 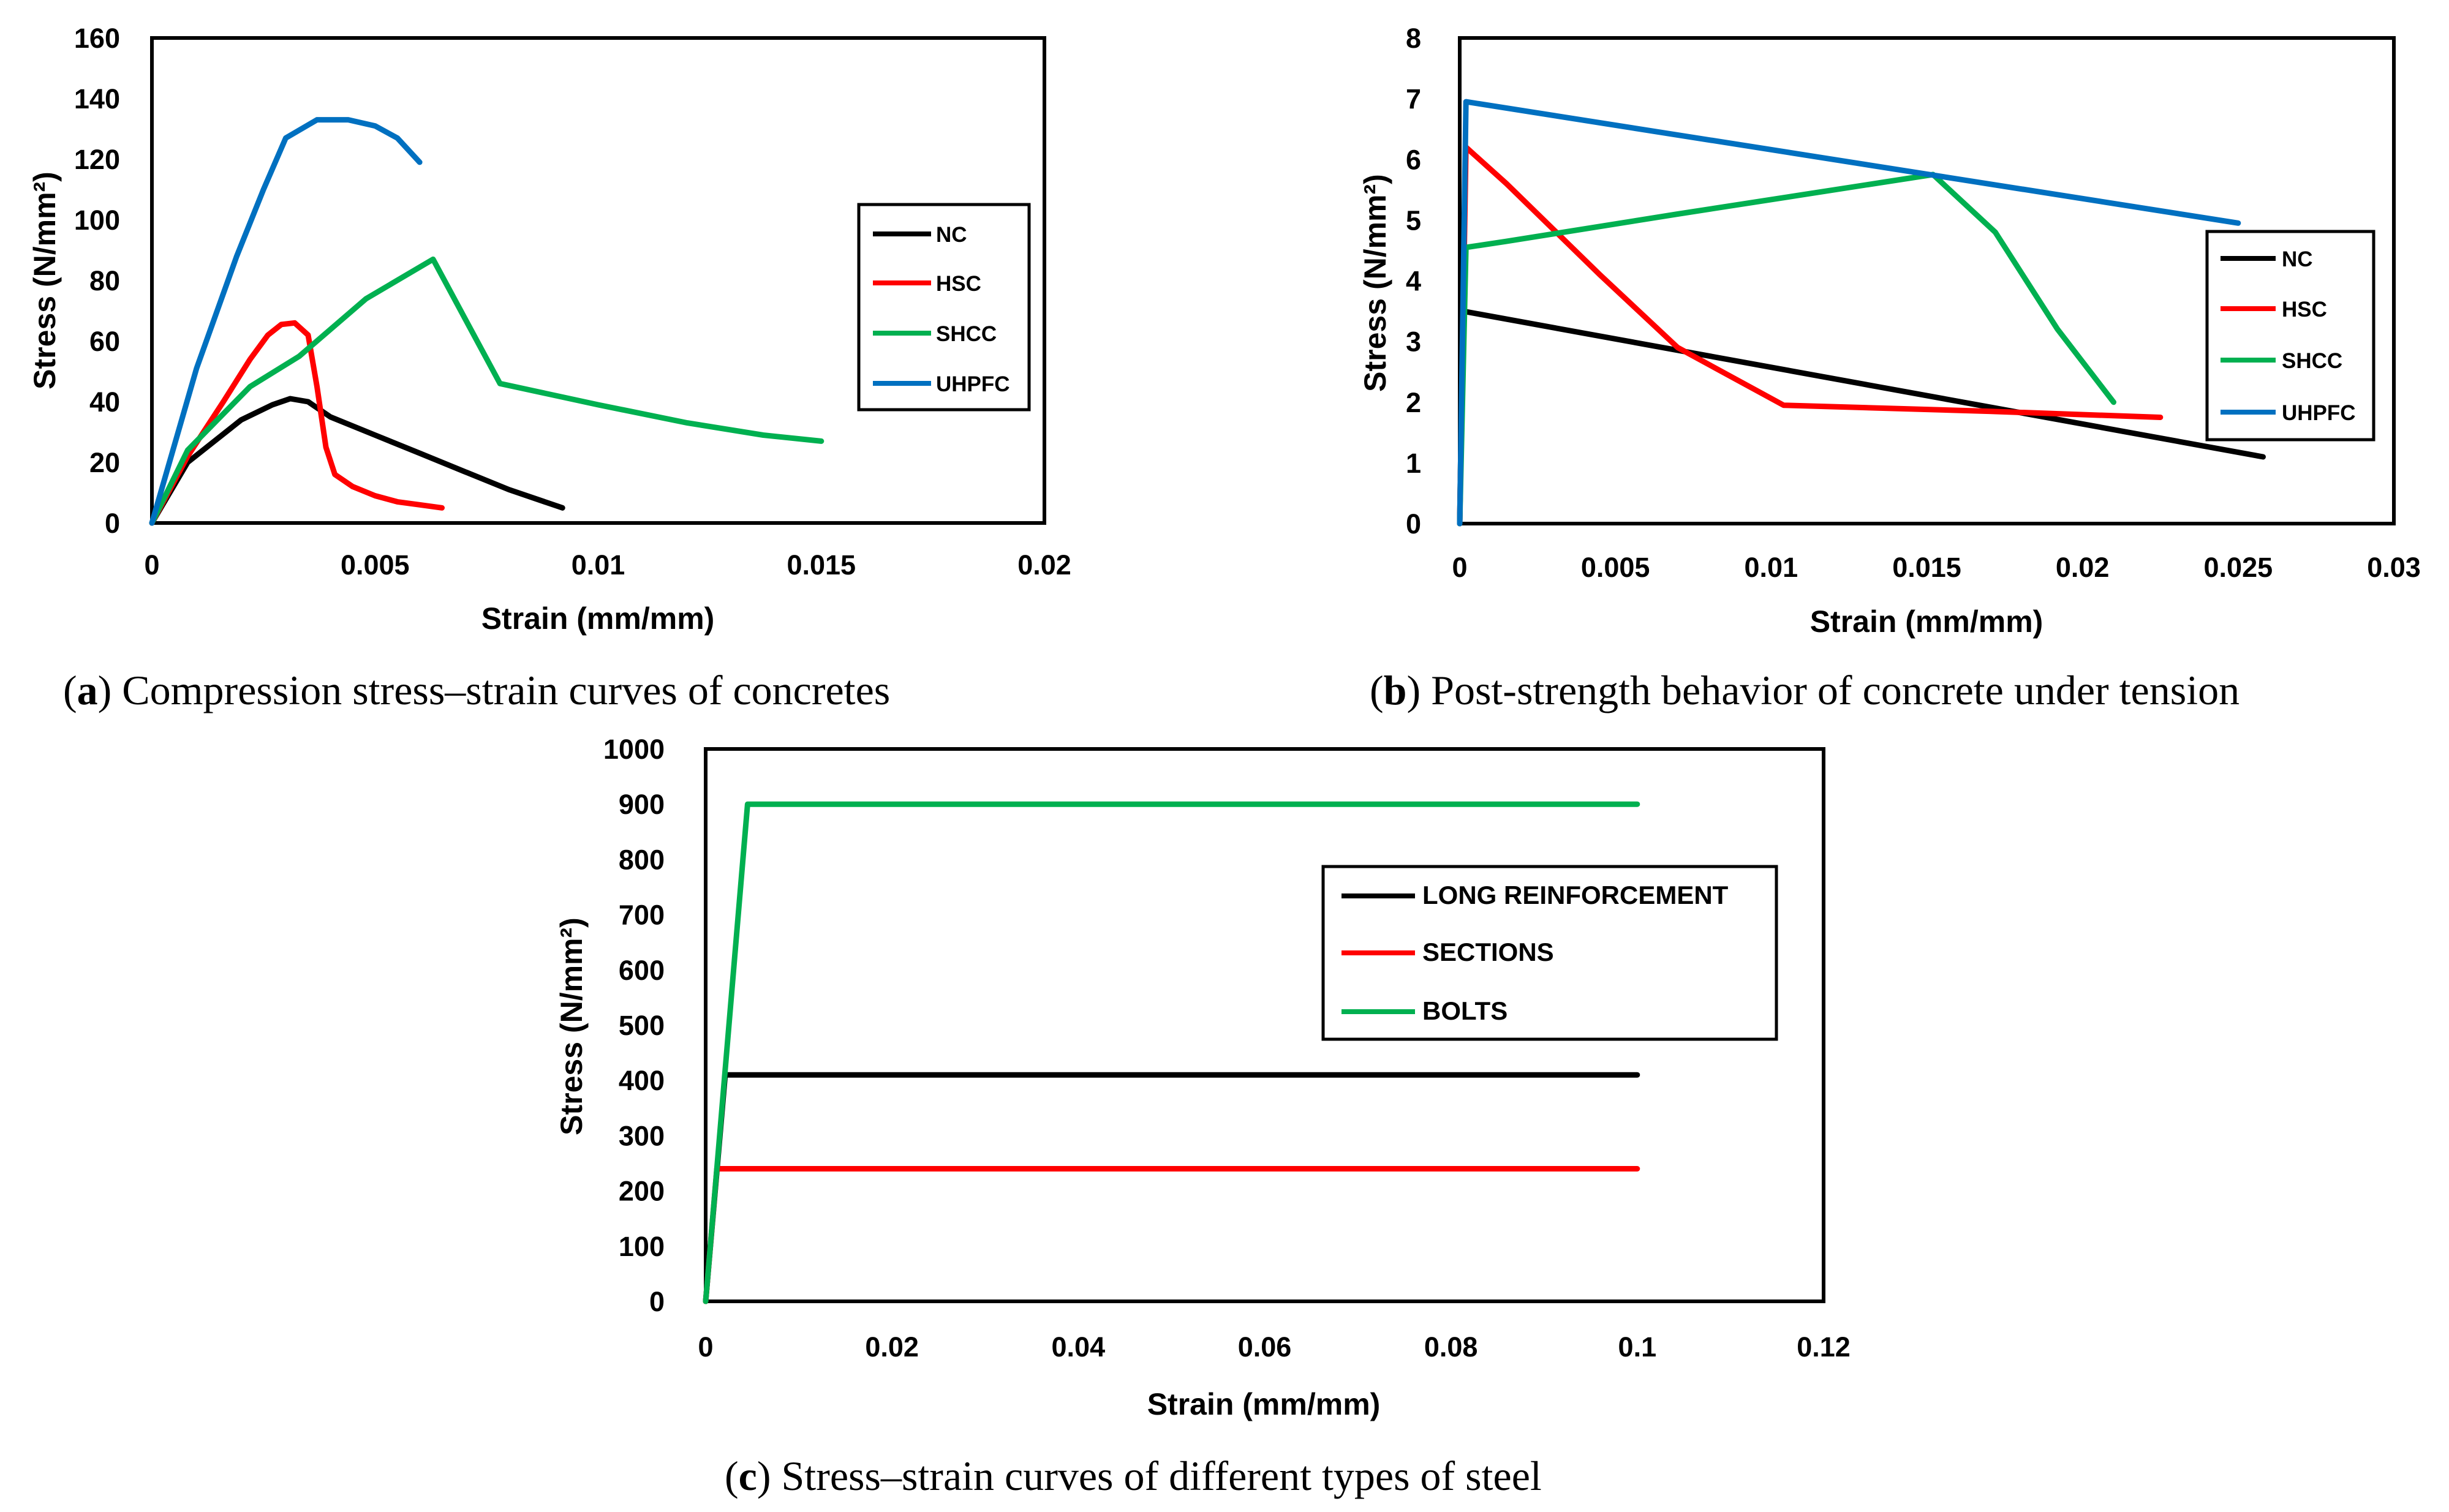 I want to click on y-tick-label: 600, so click(x=642, y=970).